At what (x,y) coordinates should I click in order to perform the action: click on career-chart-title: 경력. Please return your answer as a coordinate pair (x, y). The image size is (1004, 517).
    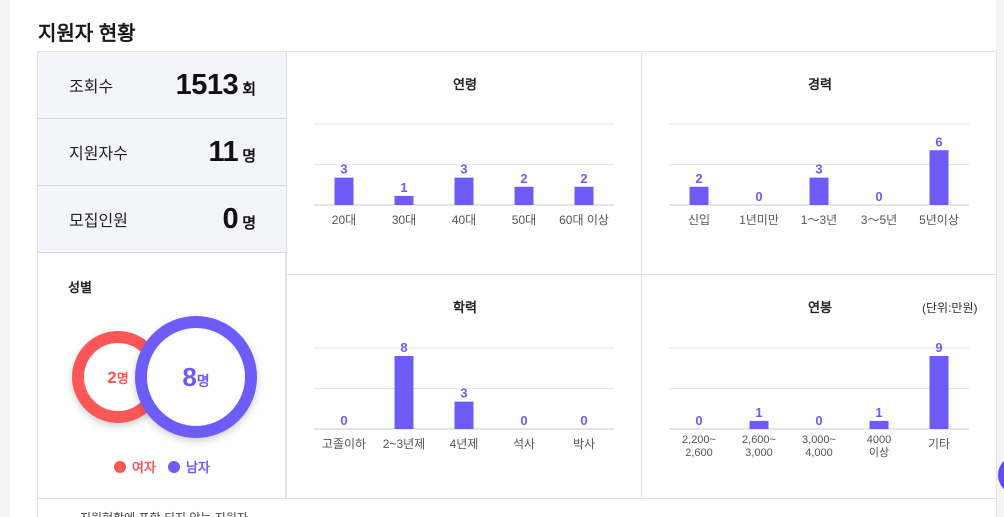
    Looking at the image, I should click on (820, 84).